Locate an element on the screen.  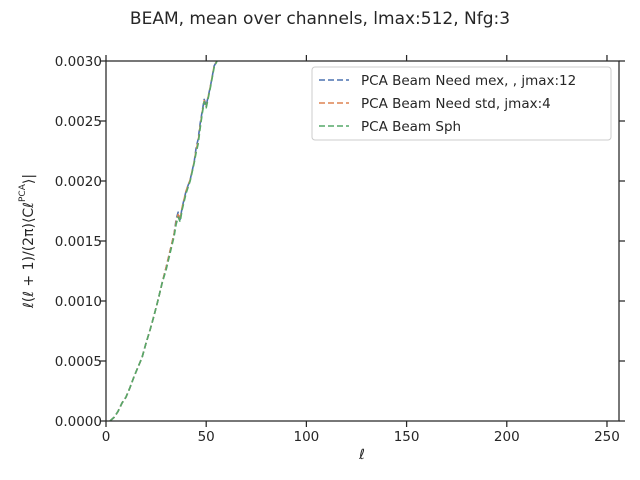
legend-label-3: PCA Beam Sph is located at coordinates (411, 127).